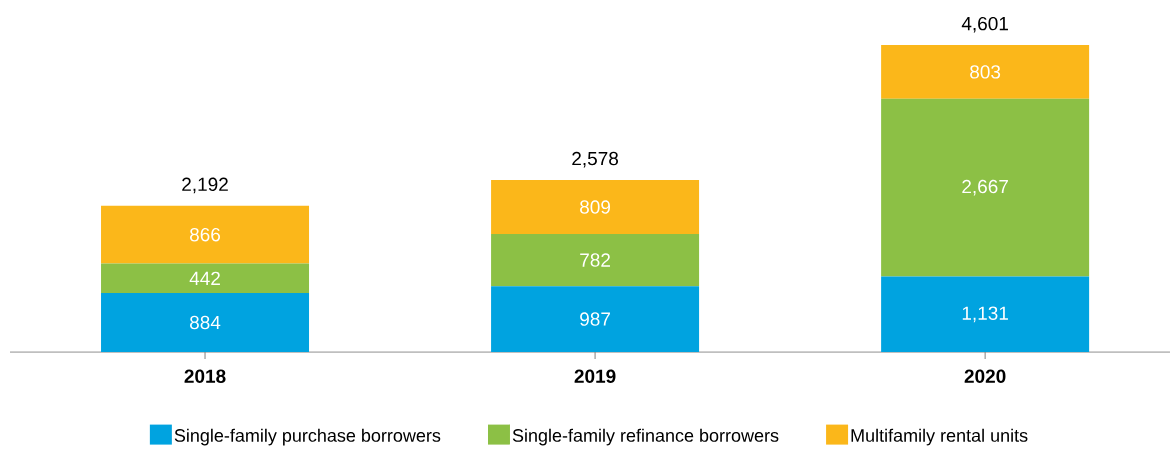 The image size is (1170, 475). I want to click on data-label: 2,667, so click(985, 187).